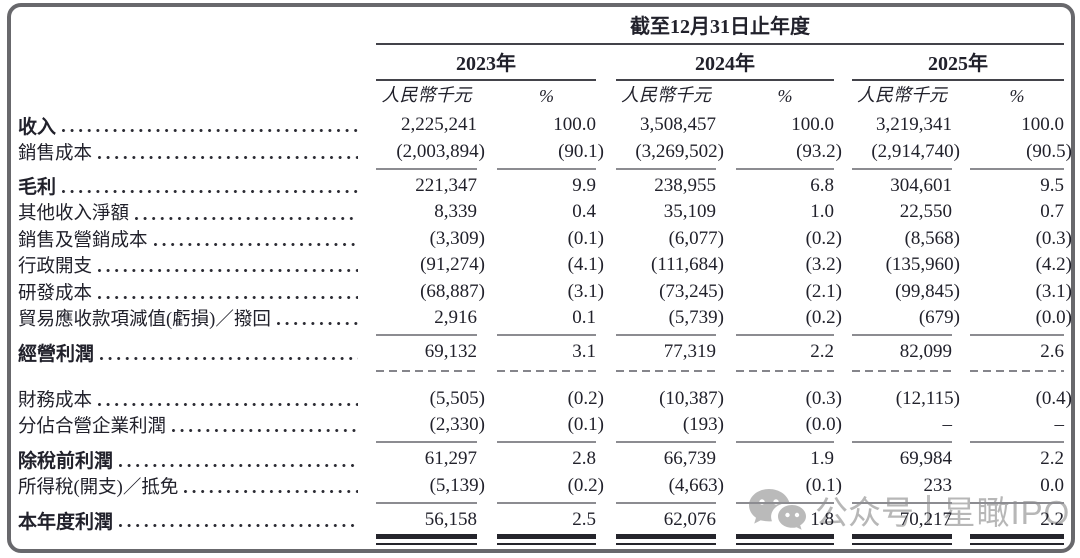 This screenshot has height=558, width=1080. What do you see at coordinates (785, 212) in the screenshot?
I see `percent-cell: 1.0` at bounding box center [785, 212].